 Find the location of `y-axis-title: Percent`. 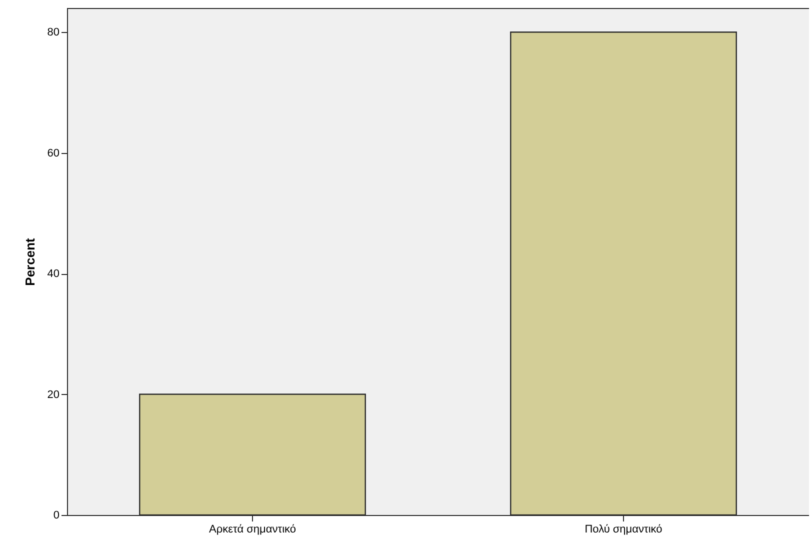

y-axis-title: Percent is located at coordinates (30, 261).